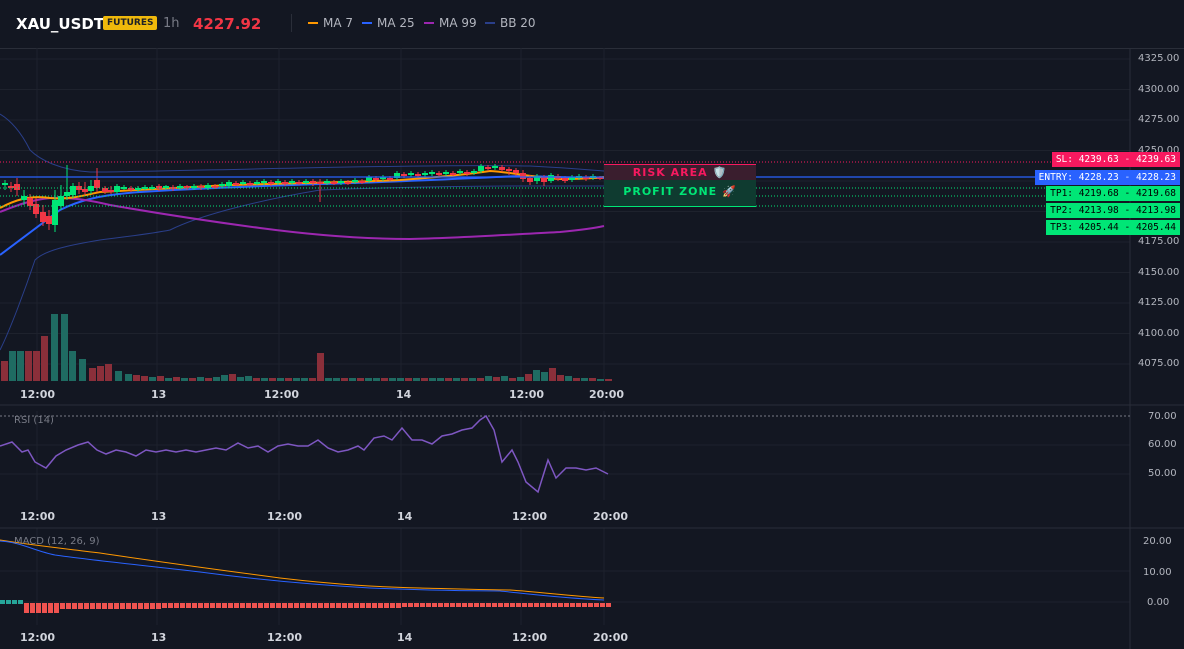  I want to click on price-tick: 4150.00, so click(1159, 272).